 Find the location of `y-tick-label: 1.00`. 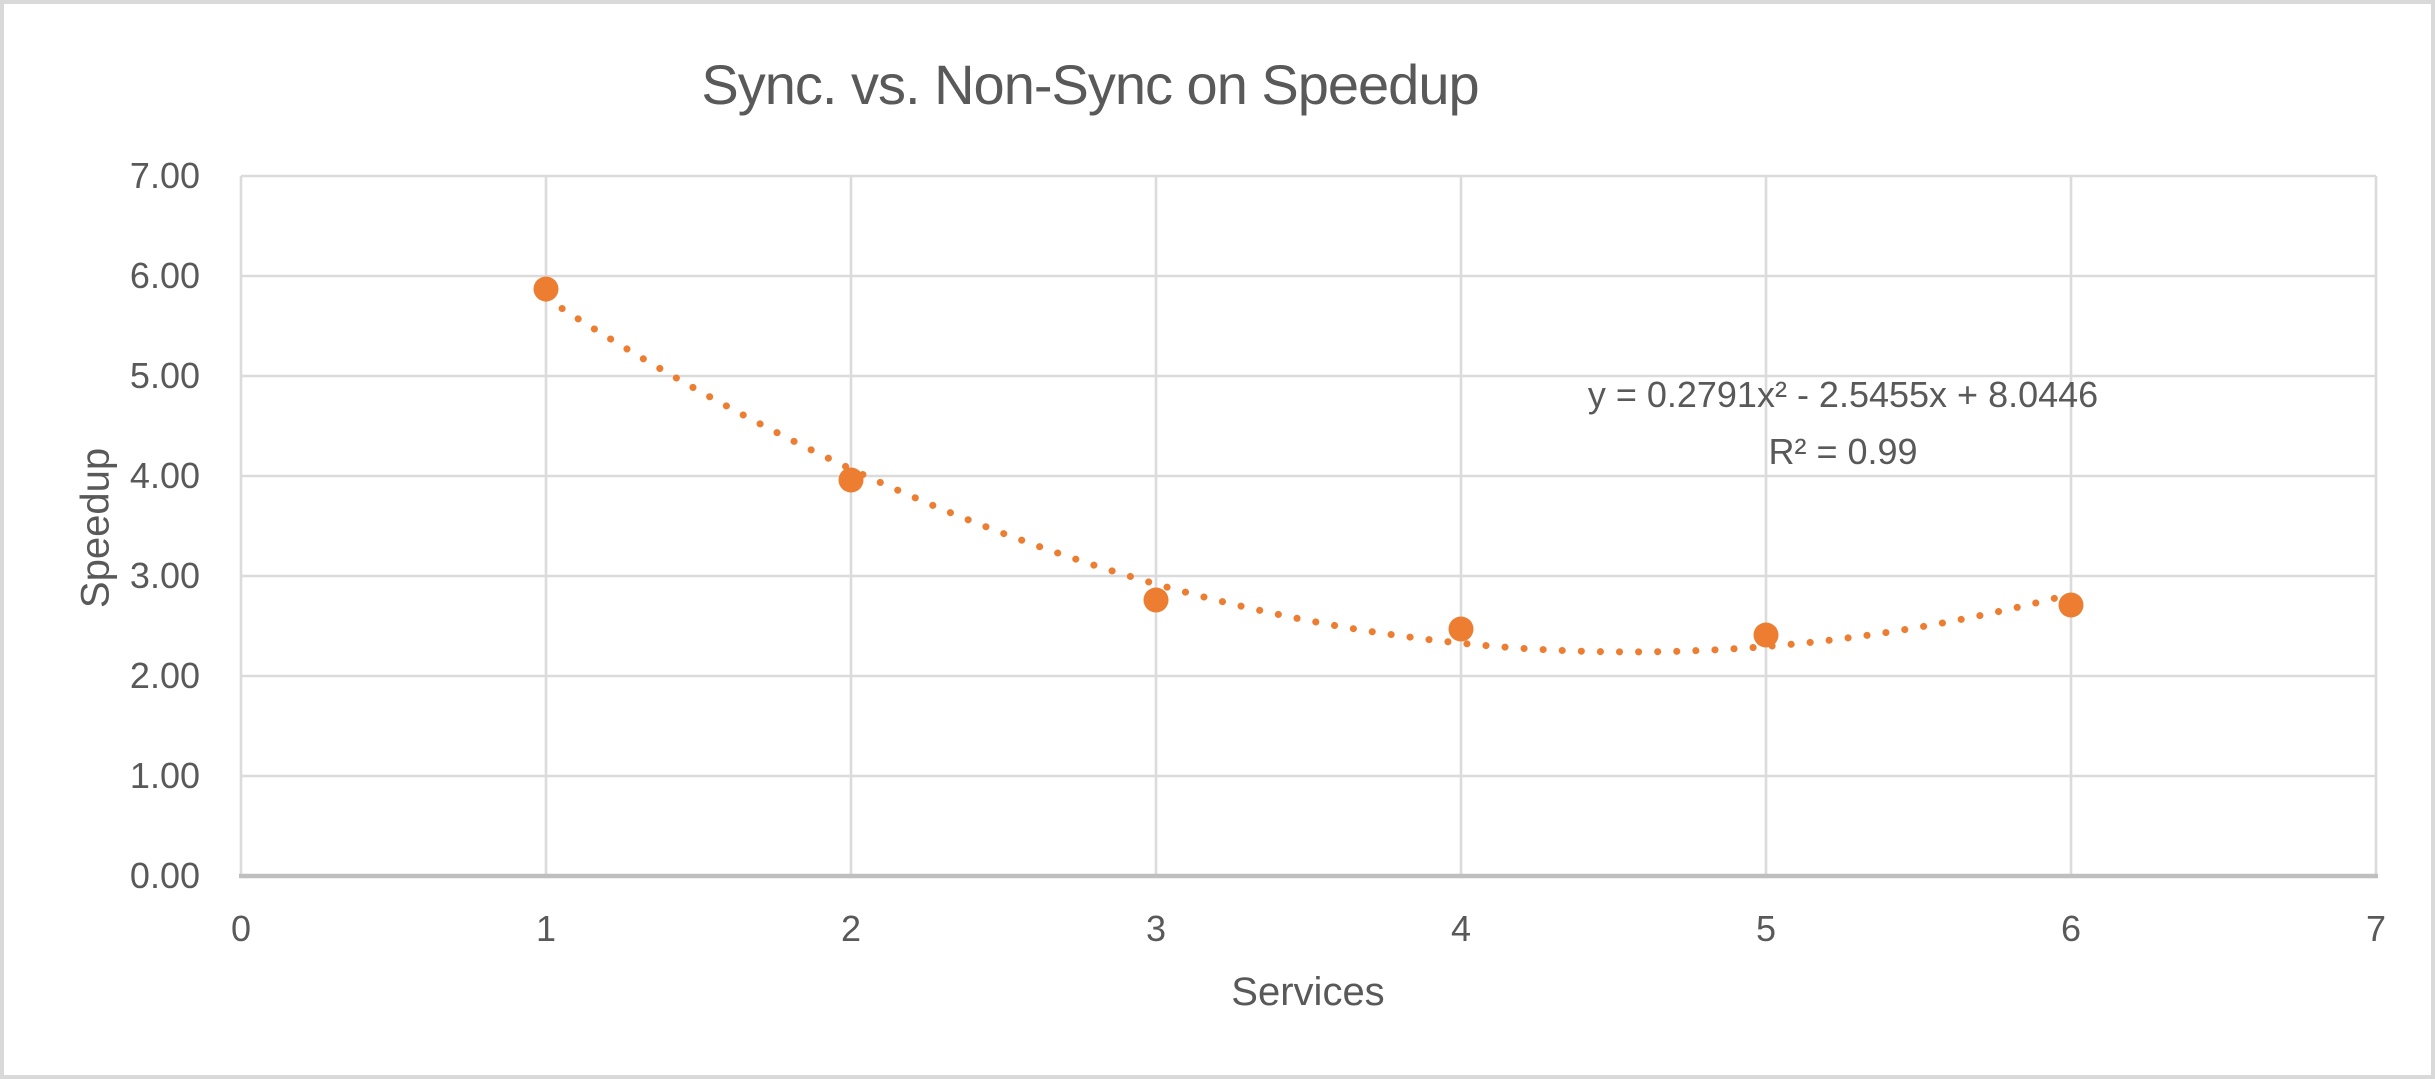

y-tick-label: 1.00 is located at coordinates (164, 775).